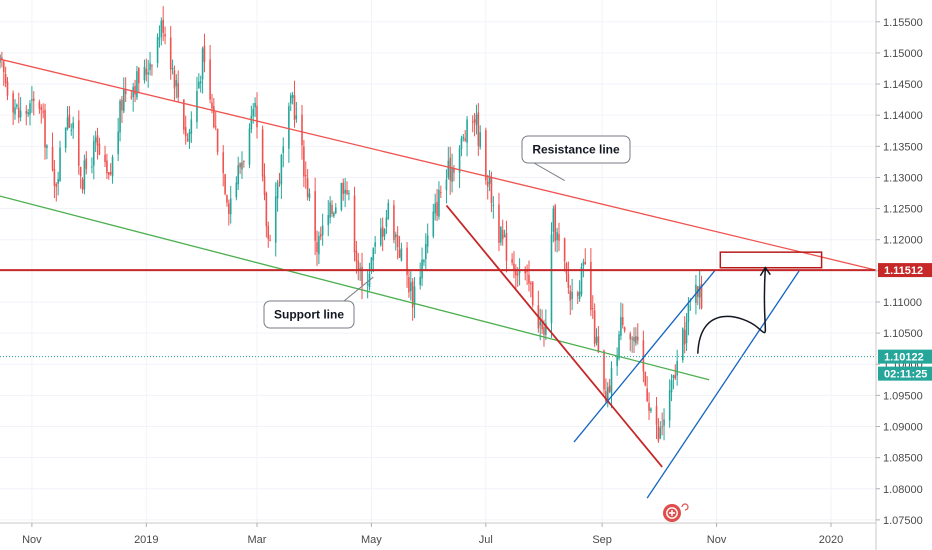  What do you see at coordinates (554, 336) in the screenshot?
I see `downtrend-line` at bounding box center [554, 336].